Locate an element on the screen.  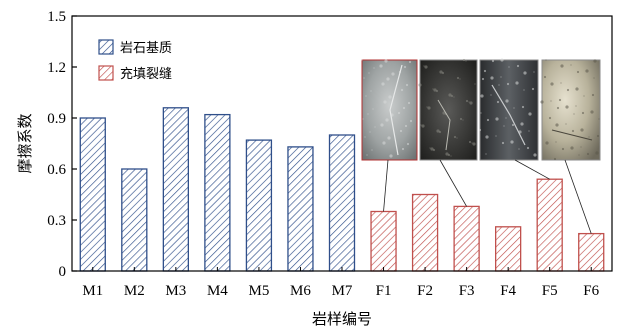
x-tick-label-m5: M5 is located at coordinates (259, 291).